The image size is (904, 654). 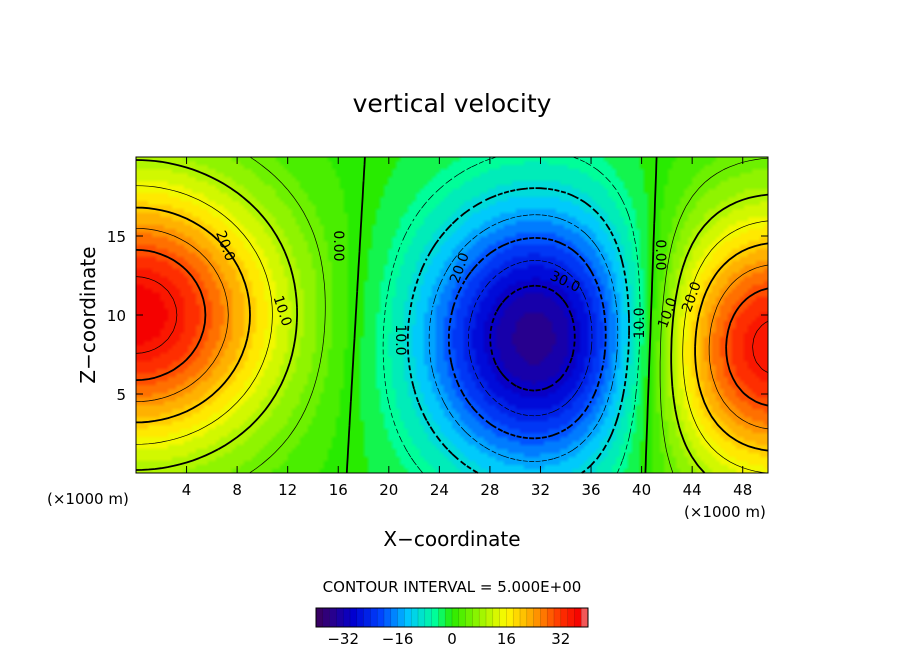 What do you see at coordinates (742, 490) in the screenshot?
I see `x-tick-label: 48` at bounding box center [742, 490].